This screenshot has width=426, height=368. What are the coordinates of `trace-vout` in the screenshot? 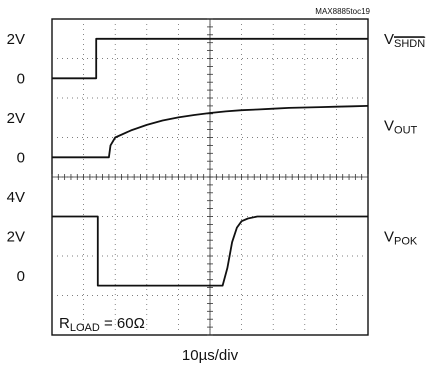 It's located at (210, 132).